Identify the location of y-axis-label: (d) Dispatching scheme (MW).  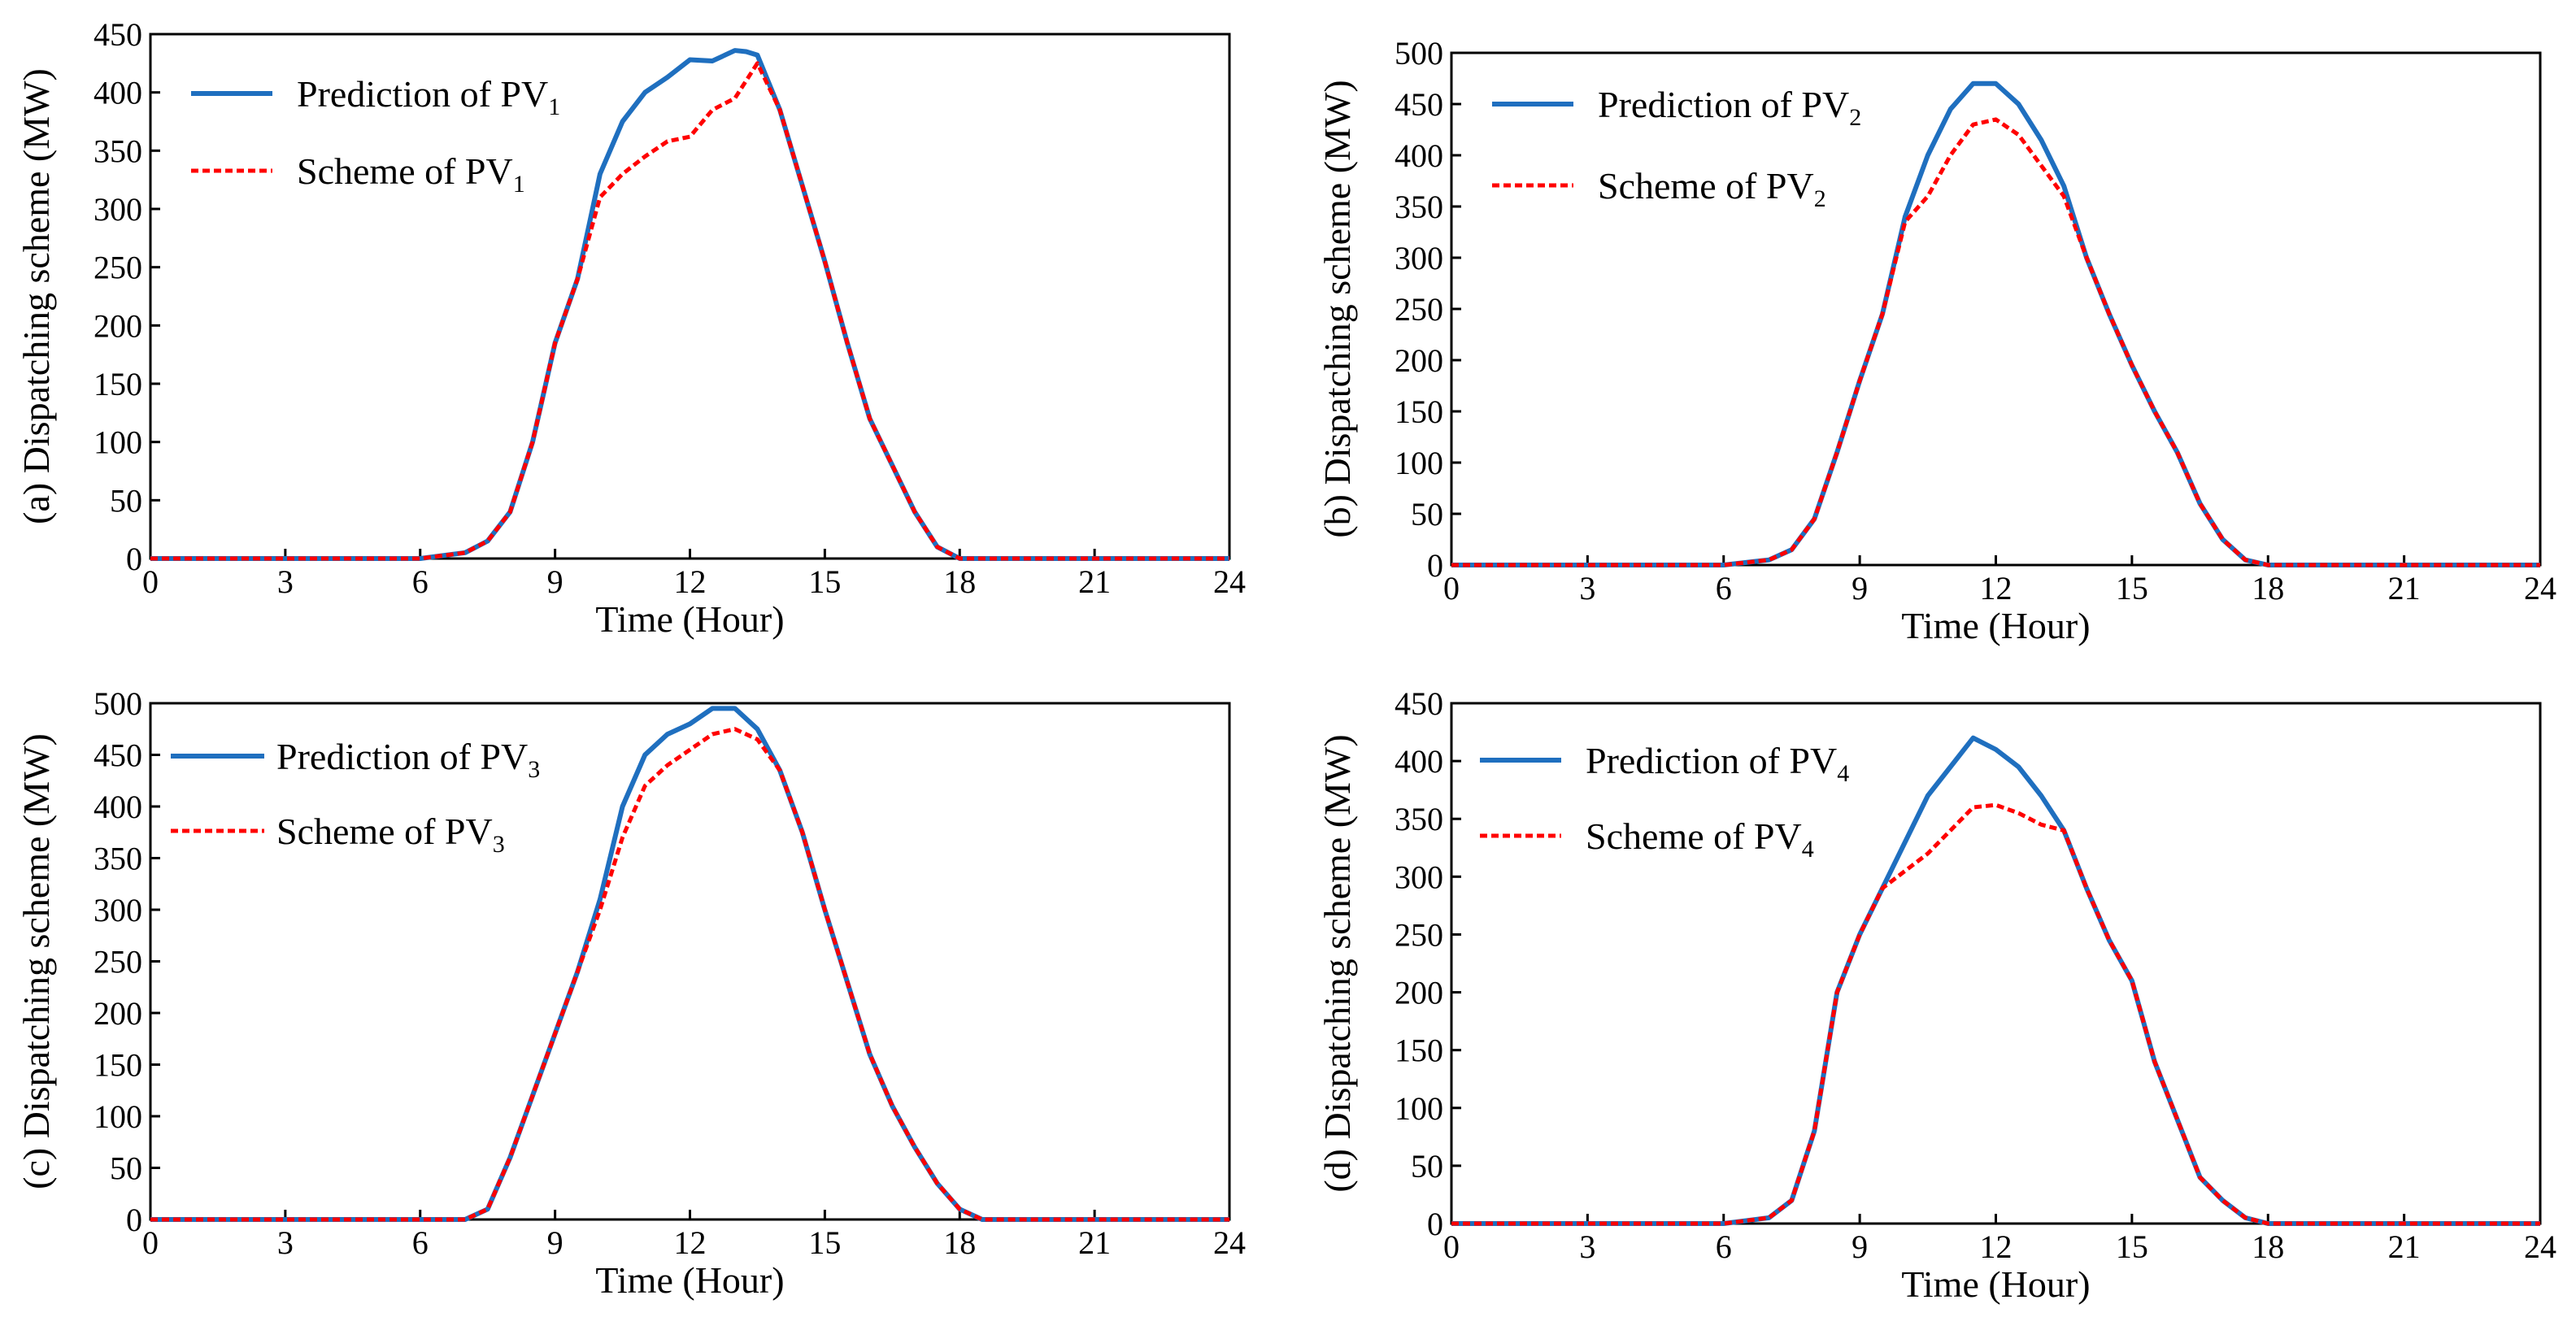
(1337, 963).